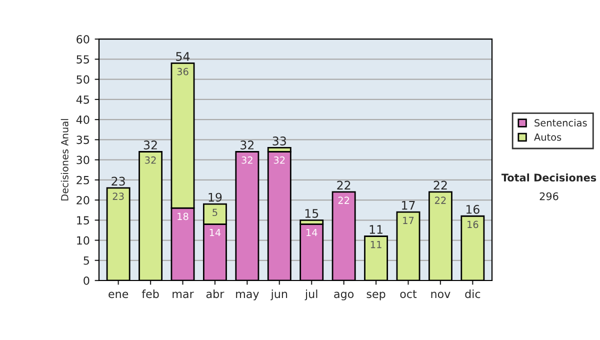 This screenshot has width=600, height=340. Describe the element at coordinates (183, 295) in the screenshot. I see `x-tick-label: mar` at that location.